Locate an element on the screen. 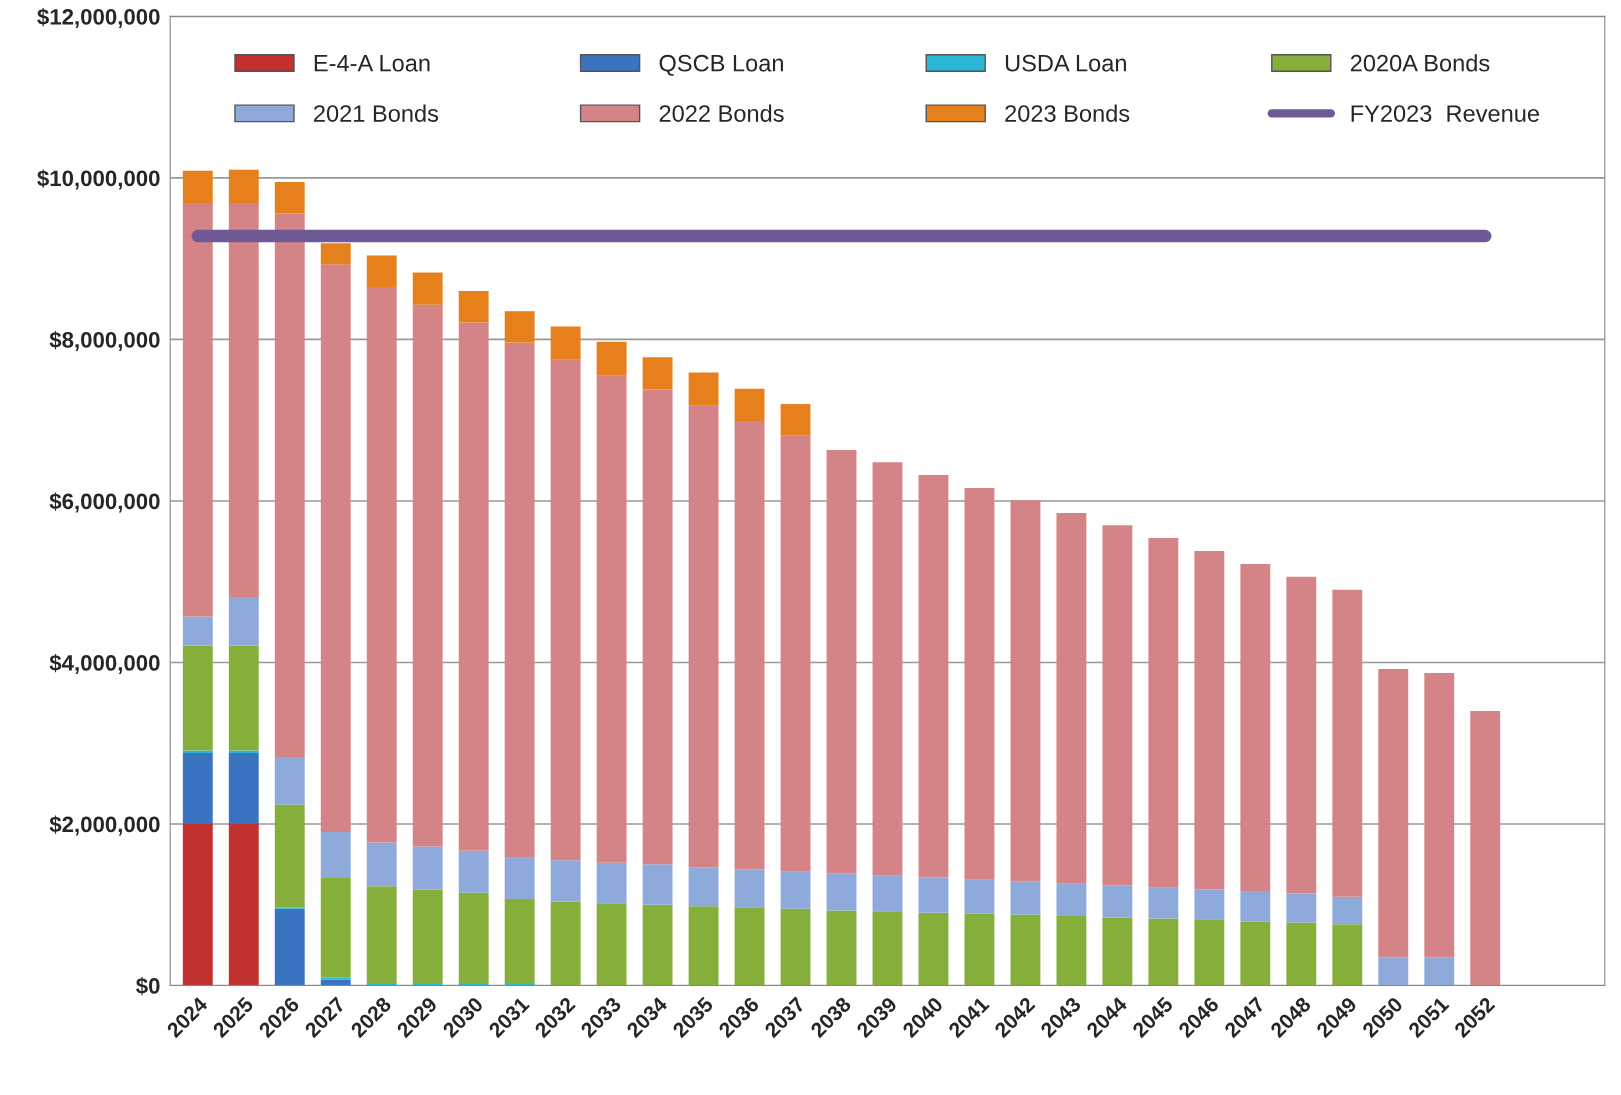 This screenshot has width=1621, height=1095. legend-label: 2021 Bonds is located at coordinates (376, 113).